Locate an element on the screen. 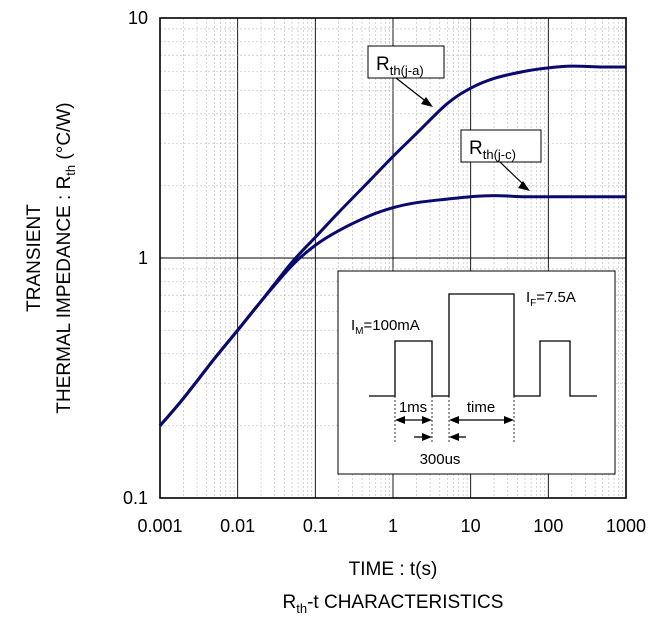 This screenshot has height=625, width=663. series-label-box-jc is located at coordinates (501, 146).